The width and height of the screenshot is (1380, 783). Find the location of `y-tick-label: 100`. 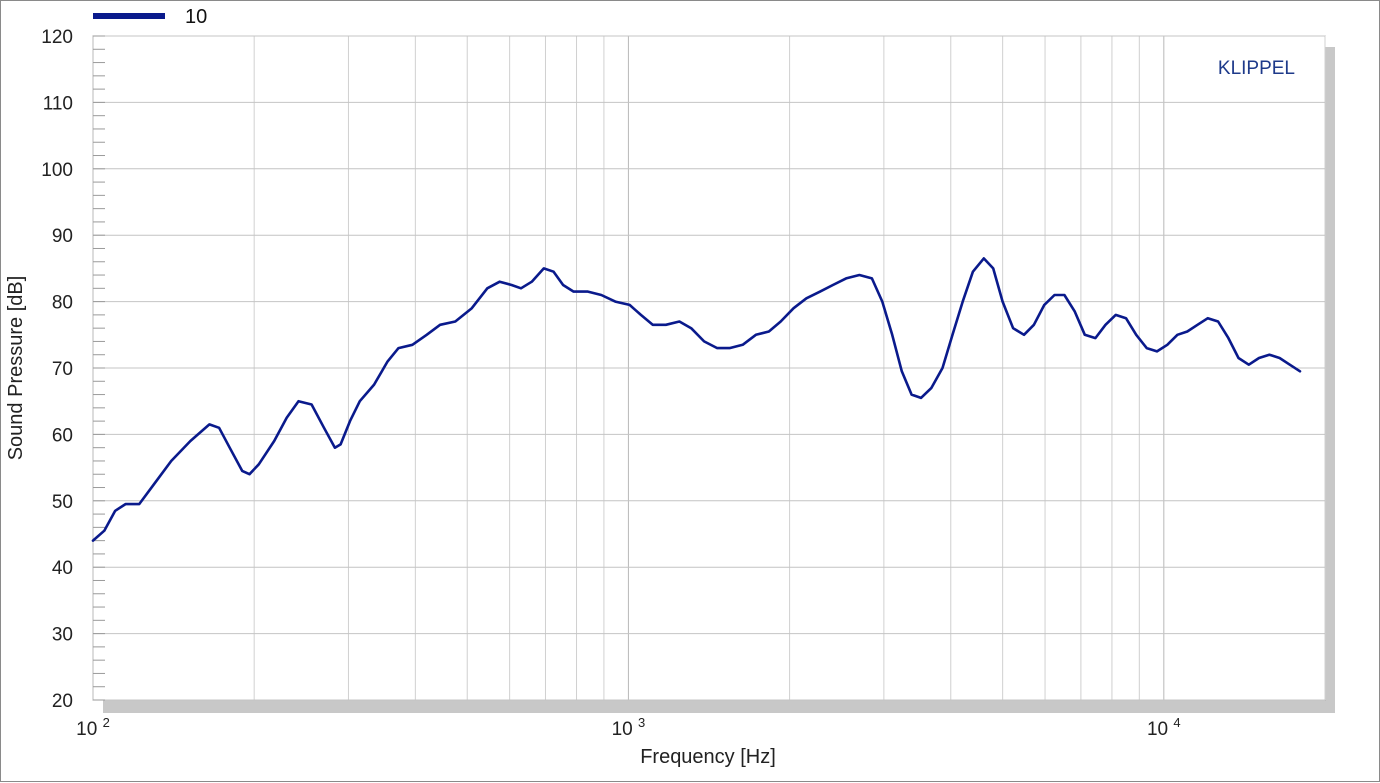

y-tick-label: 100 is located at coordinates (57, 170).